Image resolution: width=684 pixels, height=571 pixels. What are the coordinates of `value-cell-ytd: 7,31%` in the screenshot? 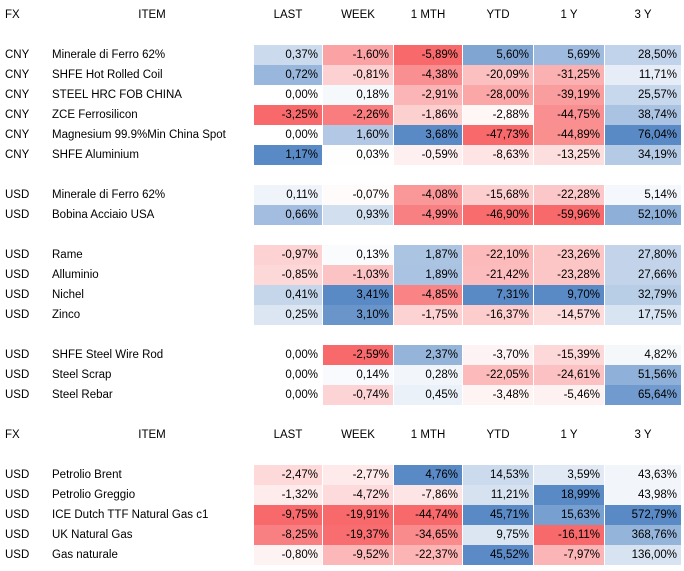 It's located at (498, 295).